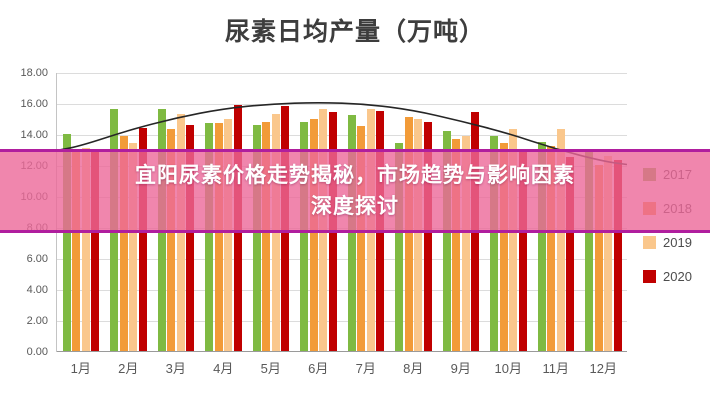 This screenshot has width=710, height=400. What do you see at coordinates (355, 206) in the screenshot?
I see `banner-text-line-2: 深度探讨` at bounding box center [355, 206].